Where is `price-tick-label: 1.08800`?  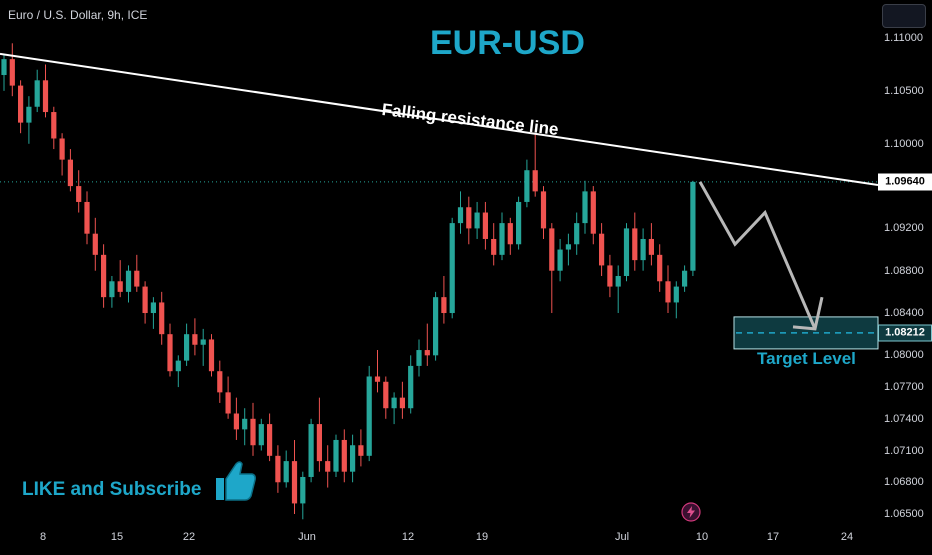 price-tick-label: 1.08800 is located at coordinates (904, 270).